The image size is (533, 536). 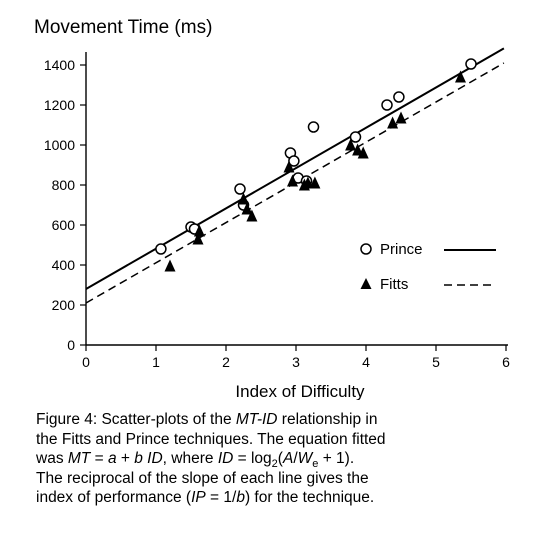 What do you see at coordinates (52, 458) in the screenshot?
I see `caption-text: was` at bounding box center [52, 458].